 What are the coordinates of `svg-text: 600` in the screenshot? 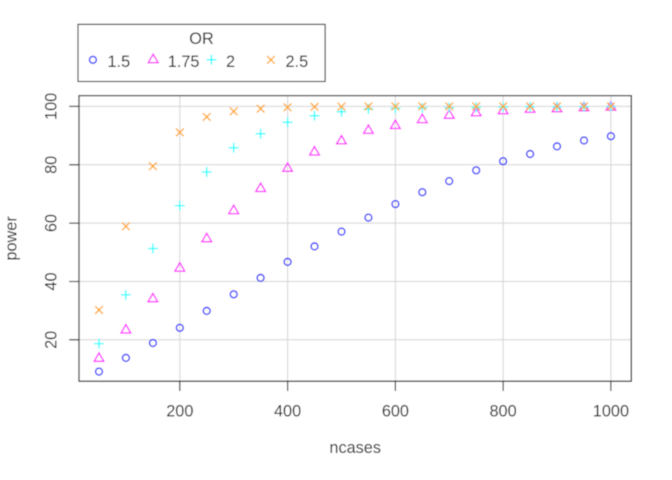 It's located at (395, 411).